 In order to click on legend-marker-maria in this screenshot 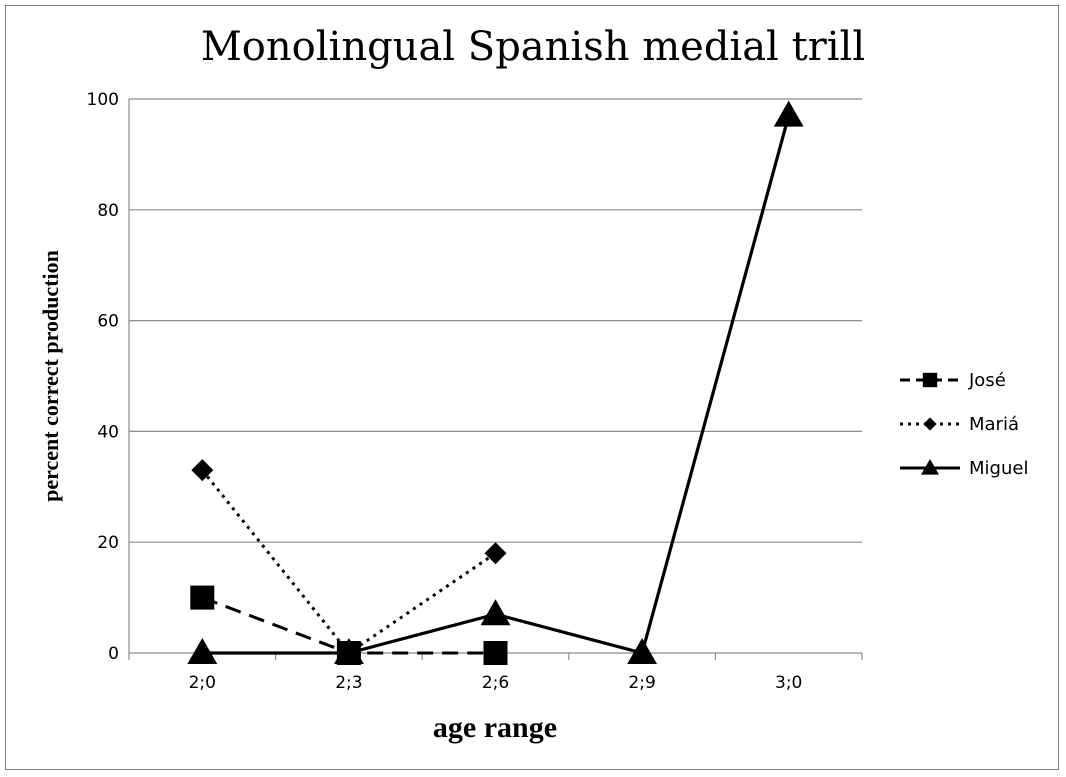, I will do `click(930, 424)`.